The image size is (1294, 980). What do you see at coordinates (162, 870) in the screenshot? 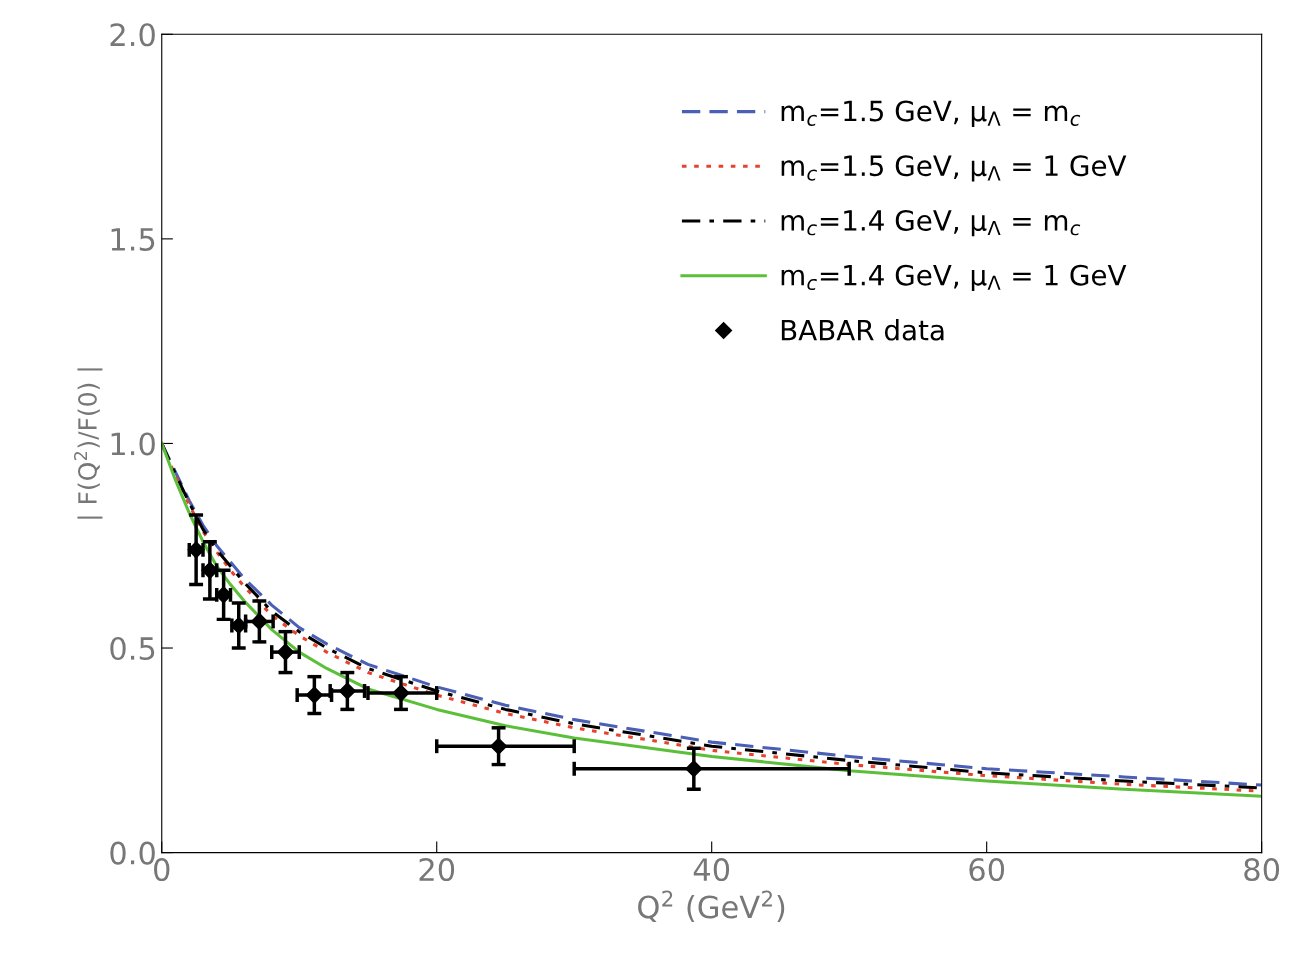
I see `x-tick-label: 0` at bounding box center [162, 870].